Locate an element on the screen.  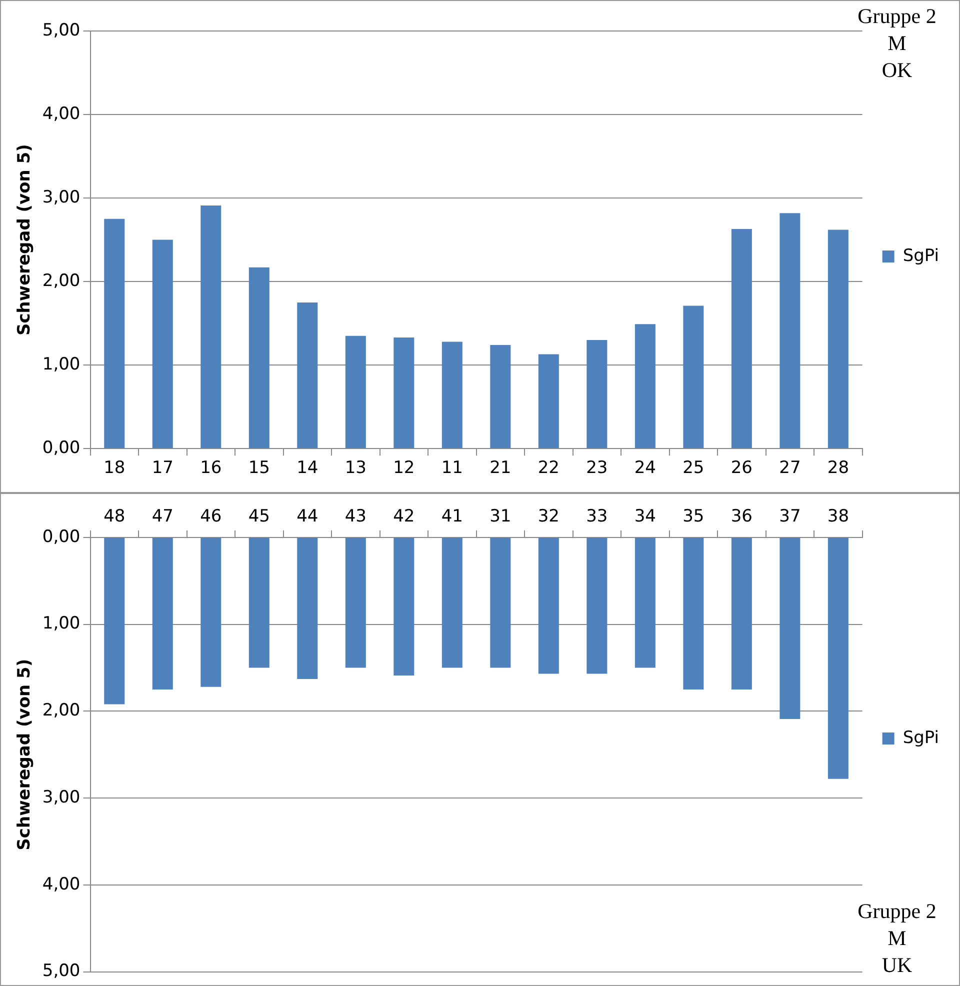
x-tick-label: 44 is located at coordinates (307, 516).